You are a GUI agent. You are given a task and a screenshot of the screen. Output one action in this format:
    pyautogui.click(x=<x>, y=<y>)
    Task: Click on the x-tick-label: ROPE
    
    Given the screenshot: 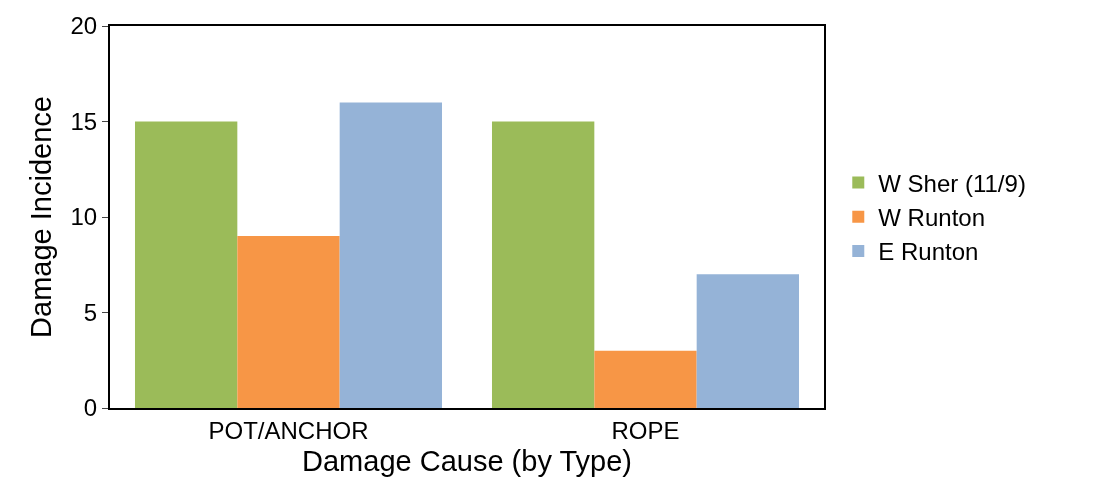 What is the action you would take?
    pyautogui.click(x=645, y=430)
    